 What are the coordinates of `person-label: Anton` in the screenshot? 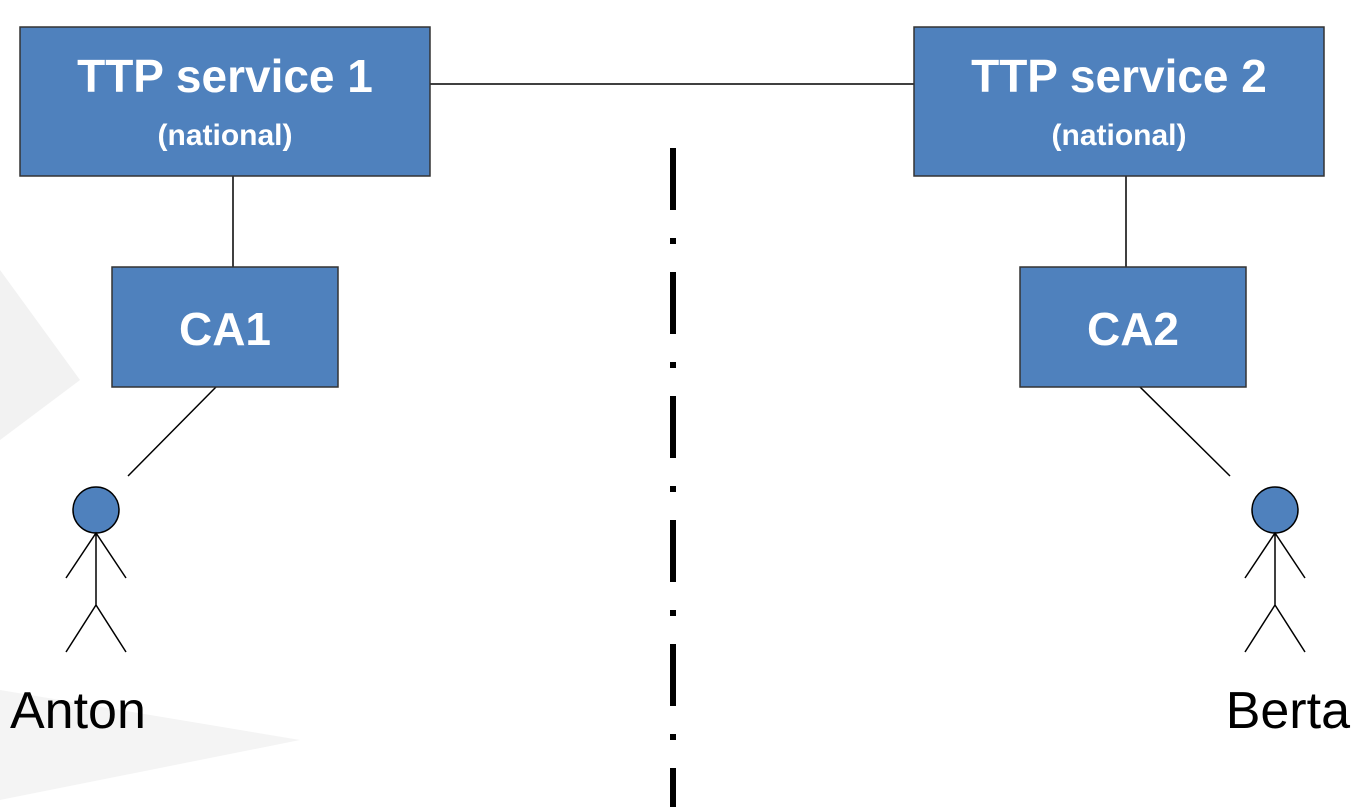 It's located at (78, 711).